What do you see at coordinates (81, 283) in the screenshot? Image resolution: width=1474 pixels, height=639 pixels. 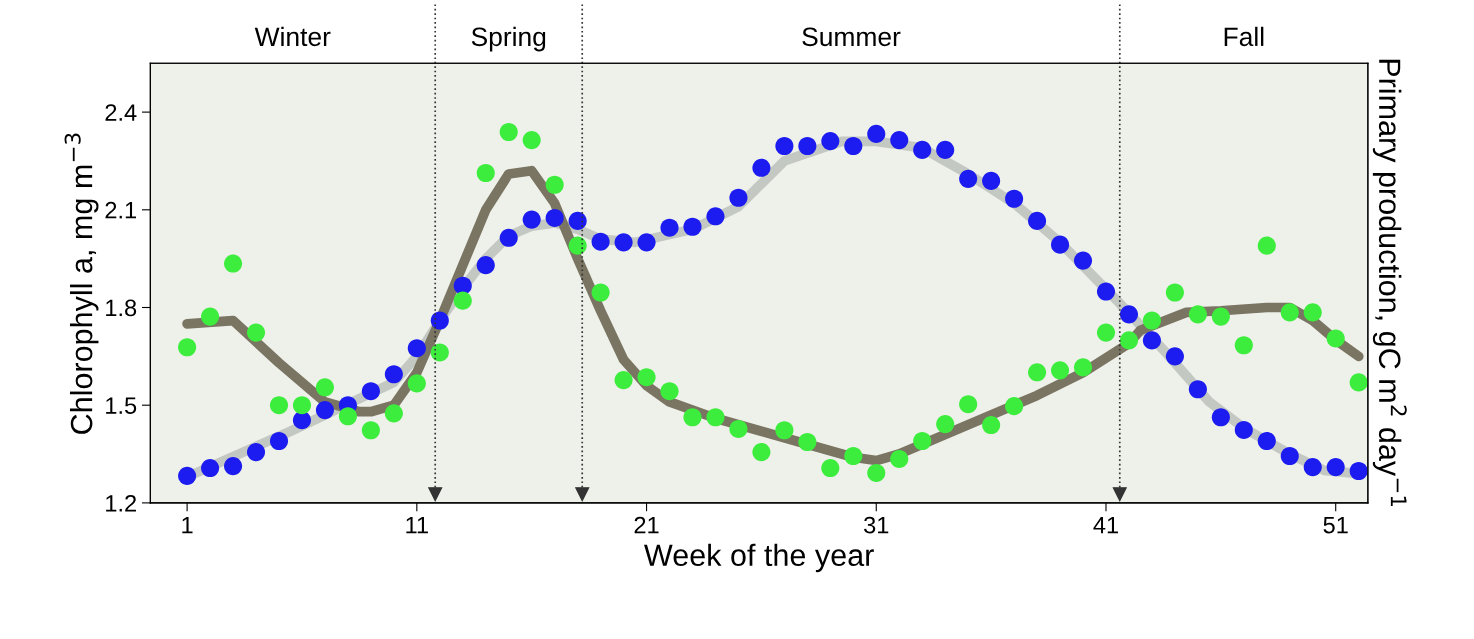 I see `y-axis-title: Chlorophyll a, mg m$^{−3}$` at bounding box center [81, 283].